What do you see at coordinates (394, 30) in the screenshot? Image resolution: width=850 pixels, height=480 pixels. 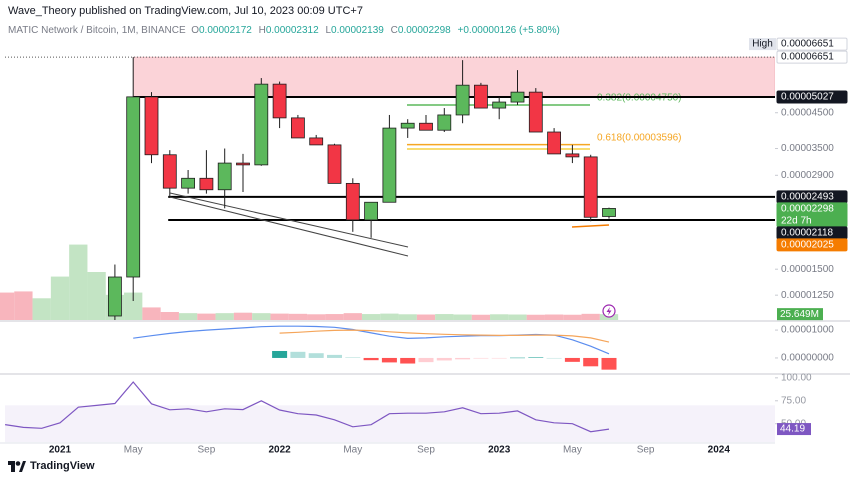 I see `ohlc-key: C` at bounding box center [394, 30].